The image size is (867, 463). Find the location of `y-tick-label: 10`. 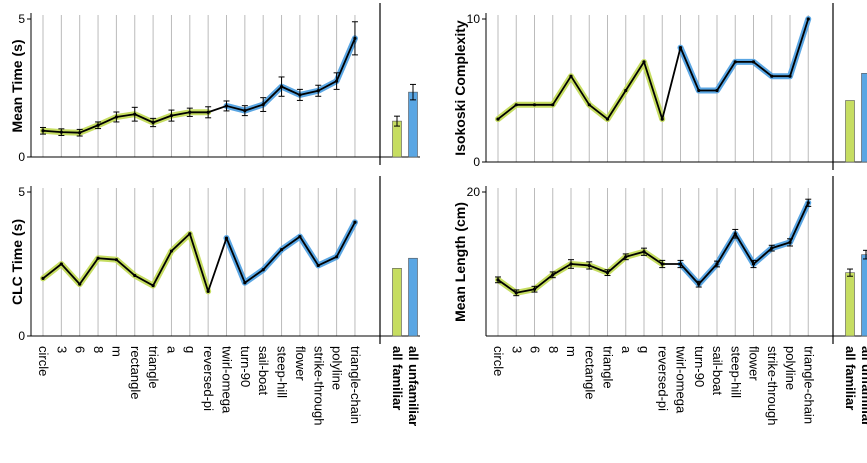

y-tick-label: 10 is located at coordinates (474, 19).